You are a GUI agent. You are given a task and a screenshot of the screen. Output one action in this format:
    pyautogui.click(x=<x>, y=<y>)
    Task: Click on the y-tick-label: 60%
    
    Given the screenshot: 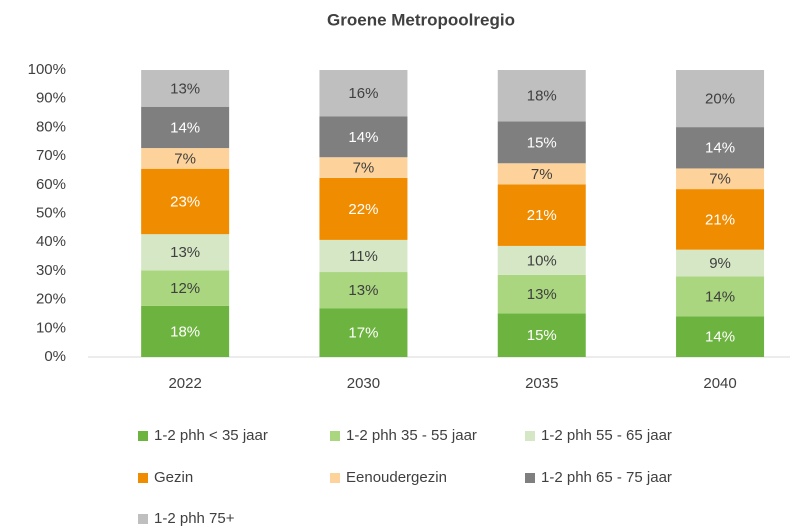 What is the action you would take?
    pyautogui.click(x=51, y=184)
    